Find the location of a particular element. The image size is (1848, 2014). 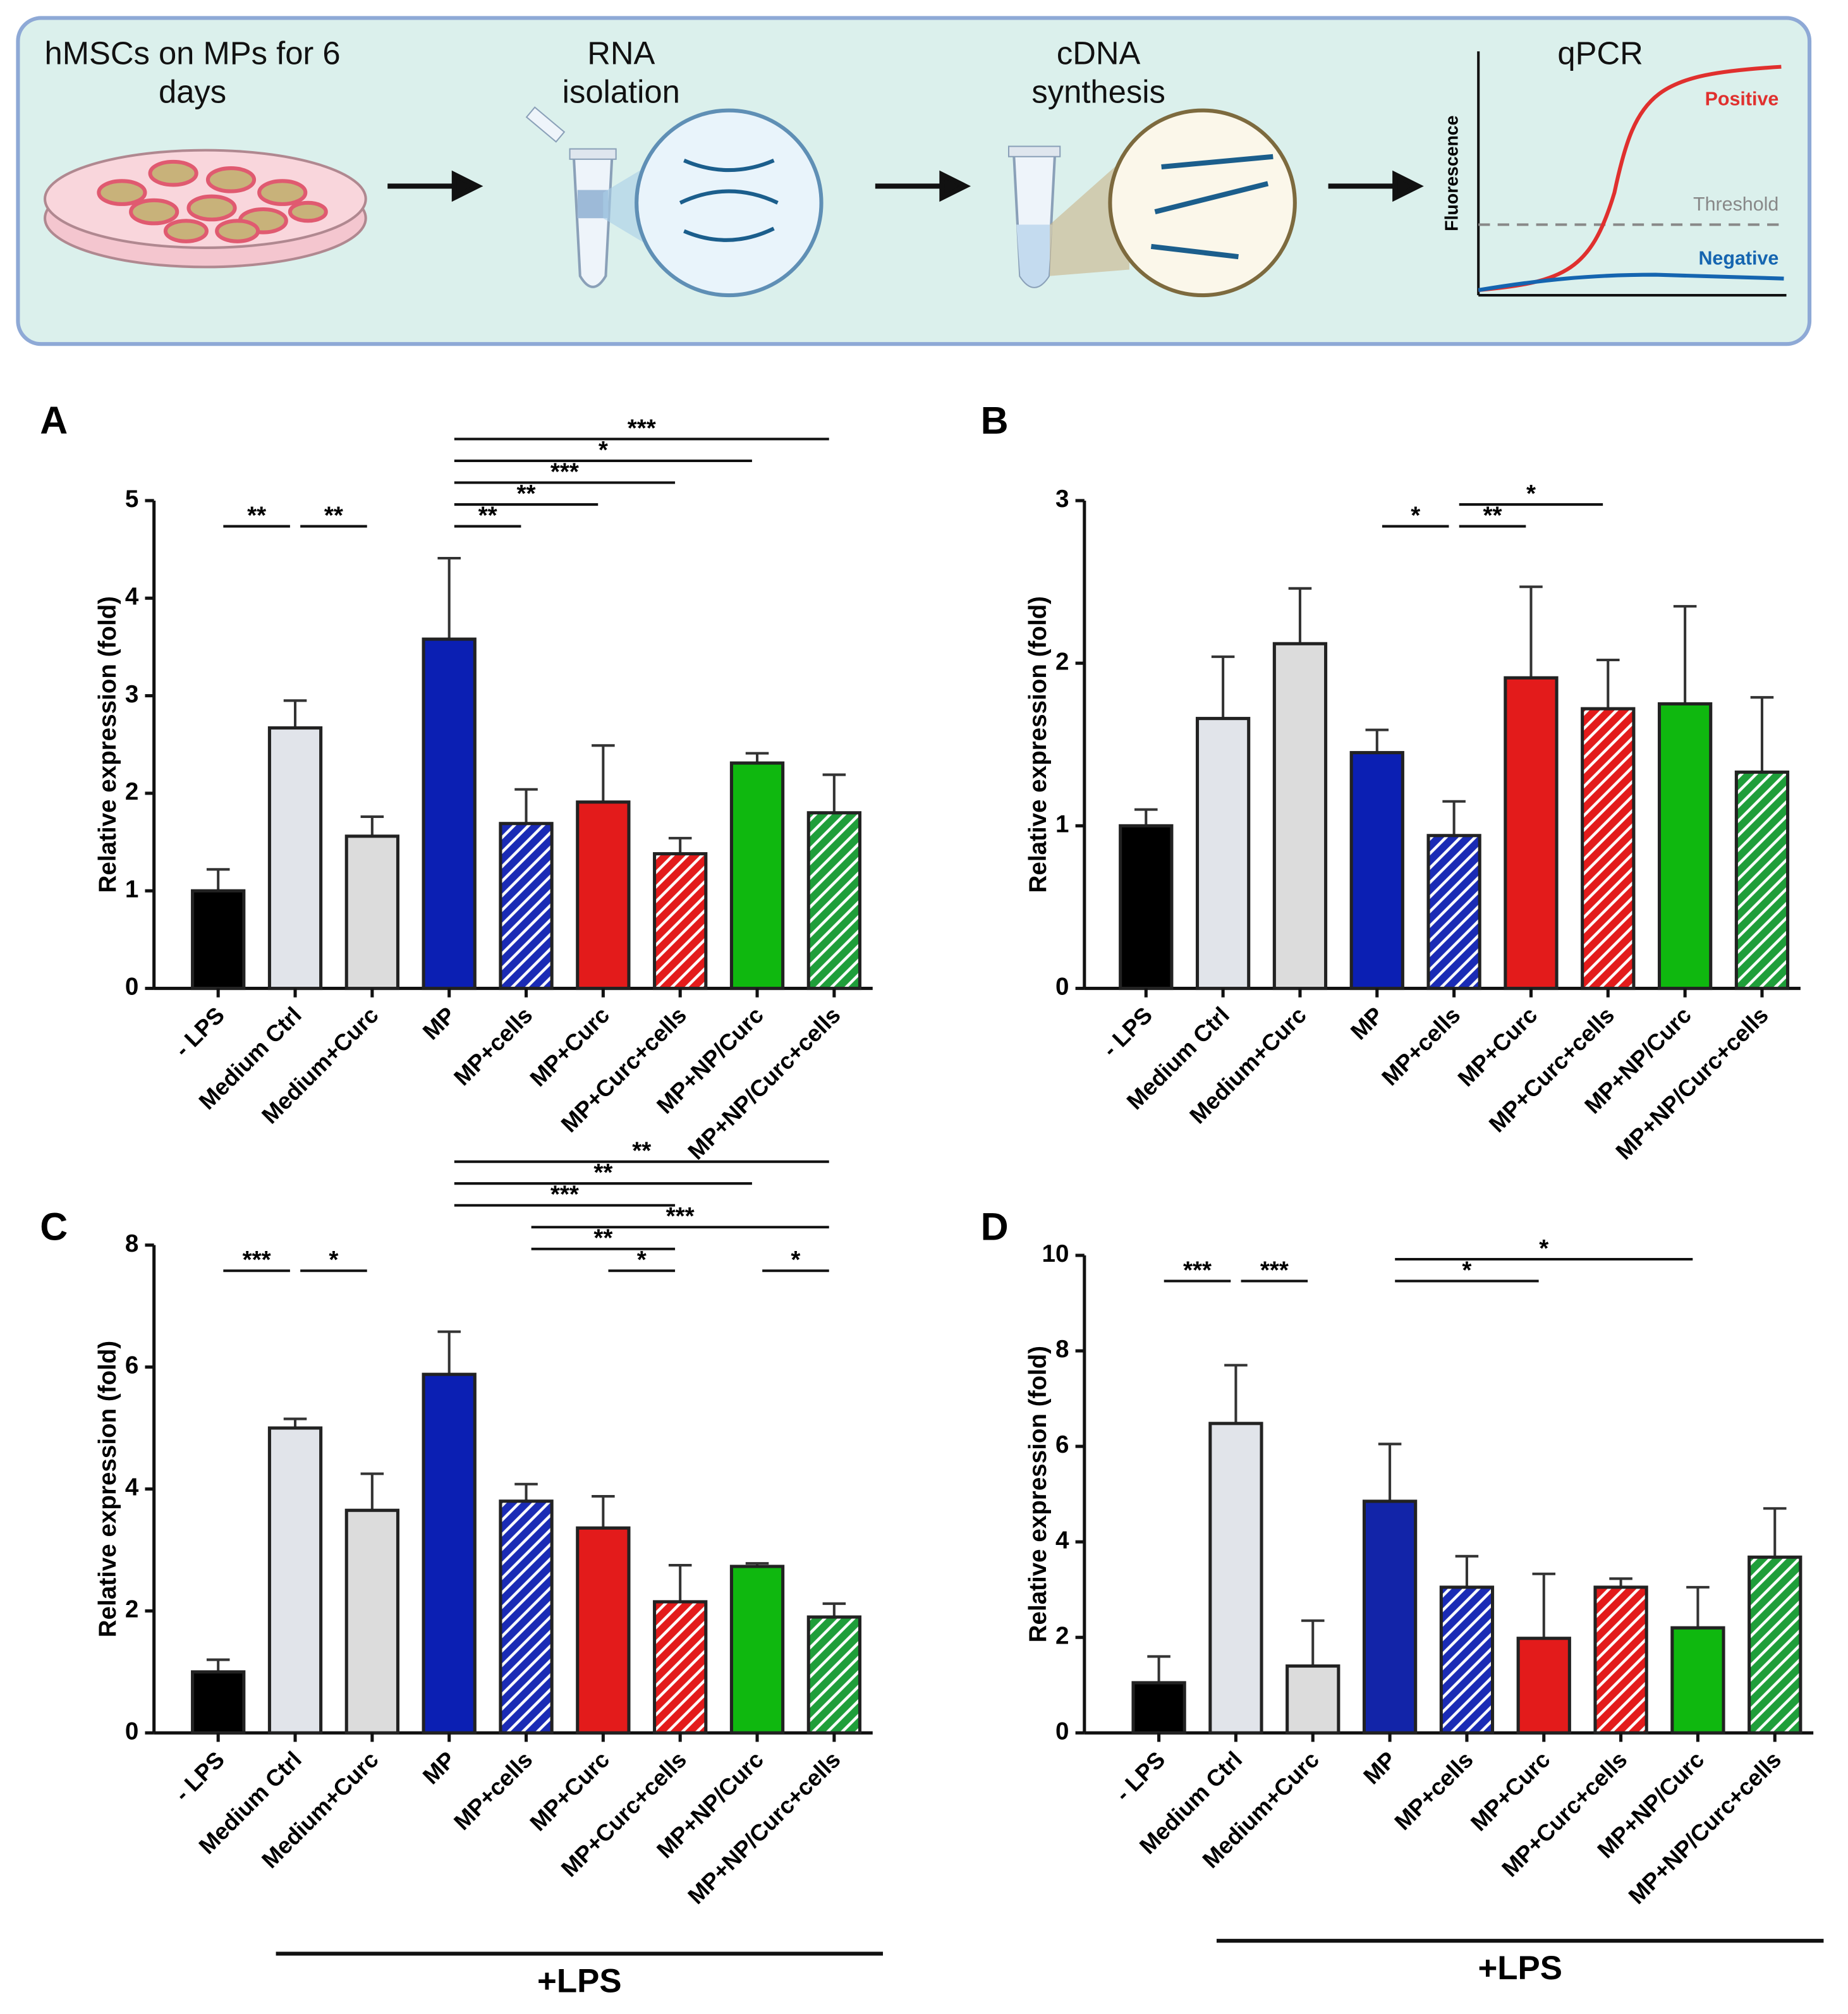

step-label: isolation is located at coordinates (621, 91).